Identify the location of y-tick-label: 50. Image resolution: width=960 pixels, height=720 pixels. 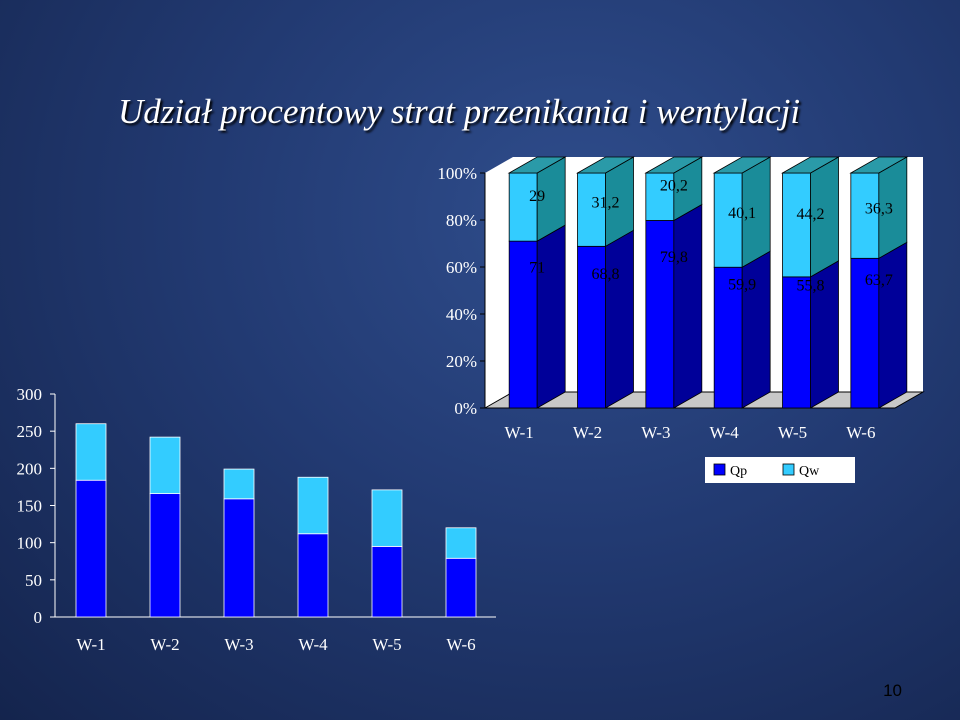
(33, 580).